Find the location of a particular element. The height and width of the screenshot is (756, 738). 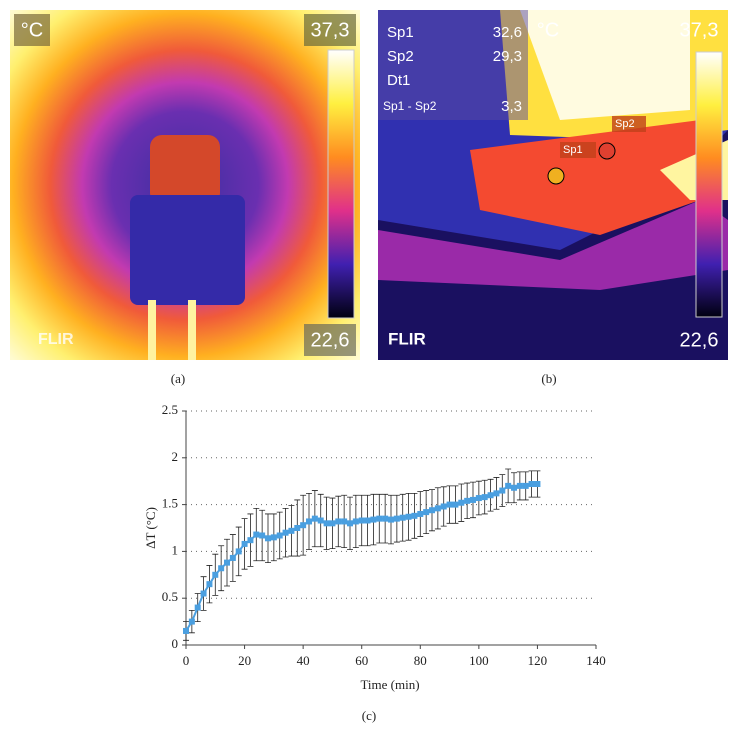

y-tick-label: 0.5 is located at coordinates (170, 596).